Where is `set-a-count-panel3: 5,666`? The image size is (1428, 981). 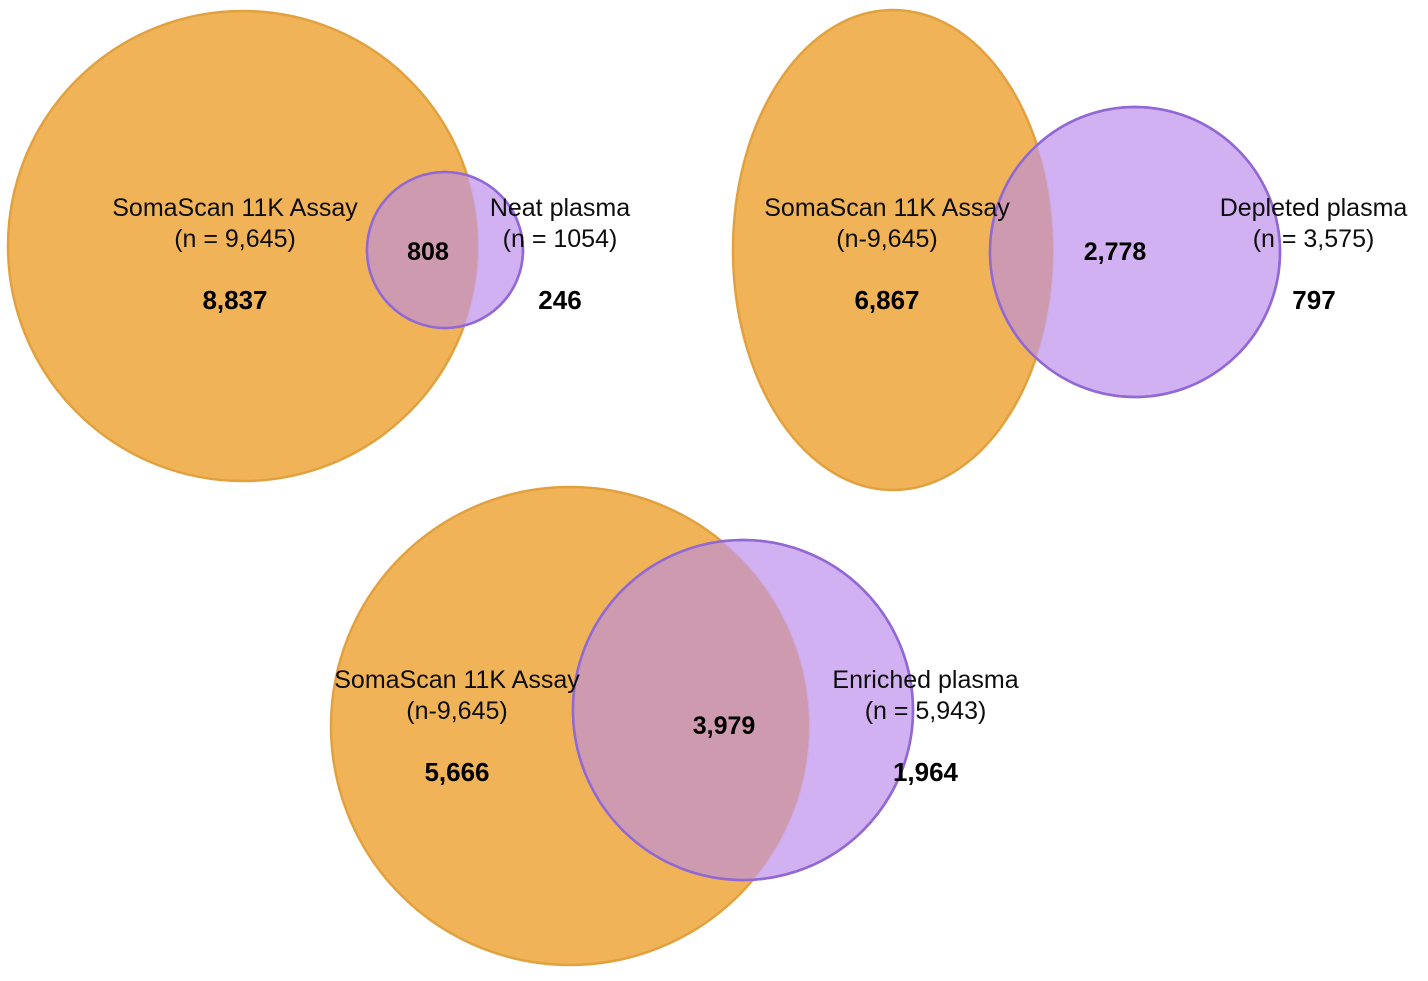 set-a-count-panel3: 5,666 is located at coordinates (457, 772).